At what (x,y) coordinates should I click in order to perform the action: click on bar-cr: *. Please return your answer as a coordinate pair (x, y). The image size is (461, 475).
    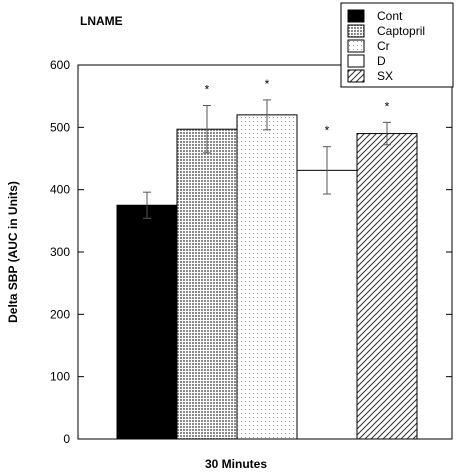
    Looking at the image, I should click on (267, 258).